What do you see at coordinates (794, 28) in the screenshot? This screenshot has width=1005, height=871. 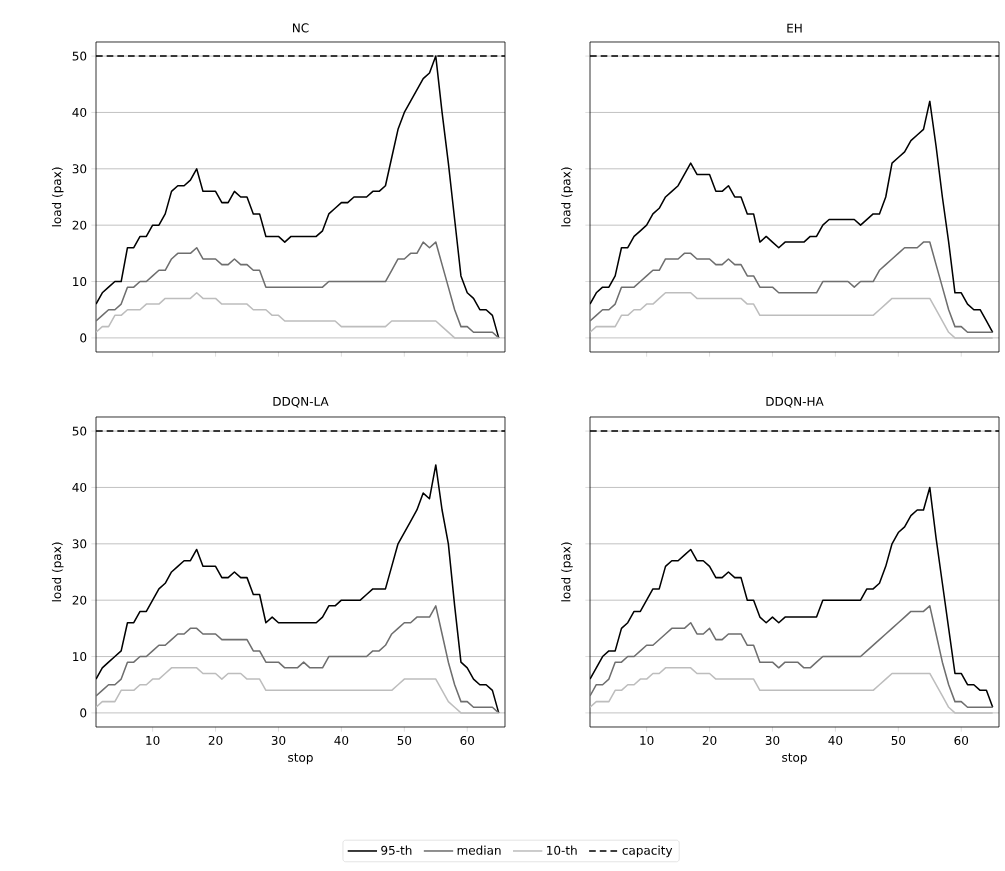 I see `chart-title: EH` at bounding box center [794, 28].